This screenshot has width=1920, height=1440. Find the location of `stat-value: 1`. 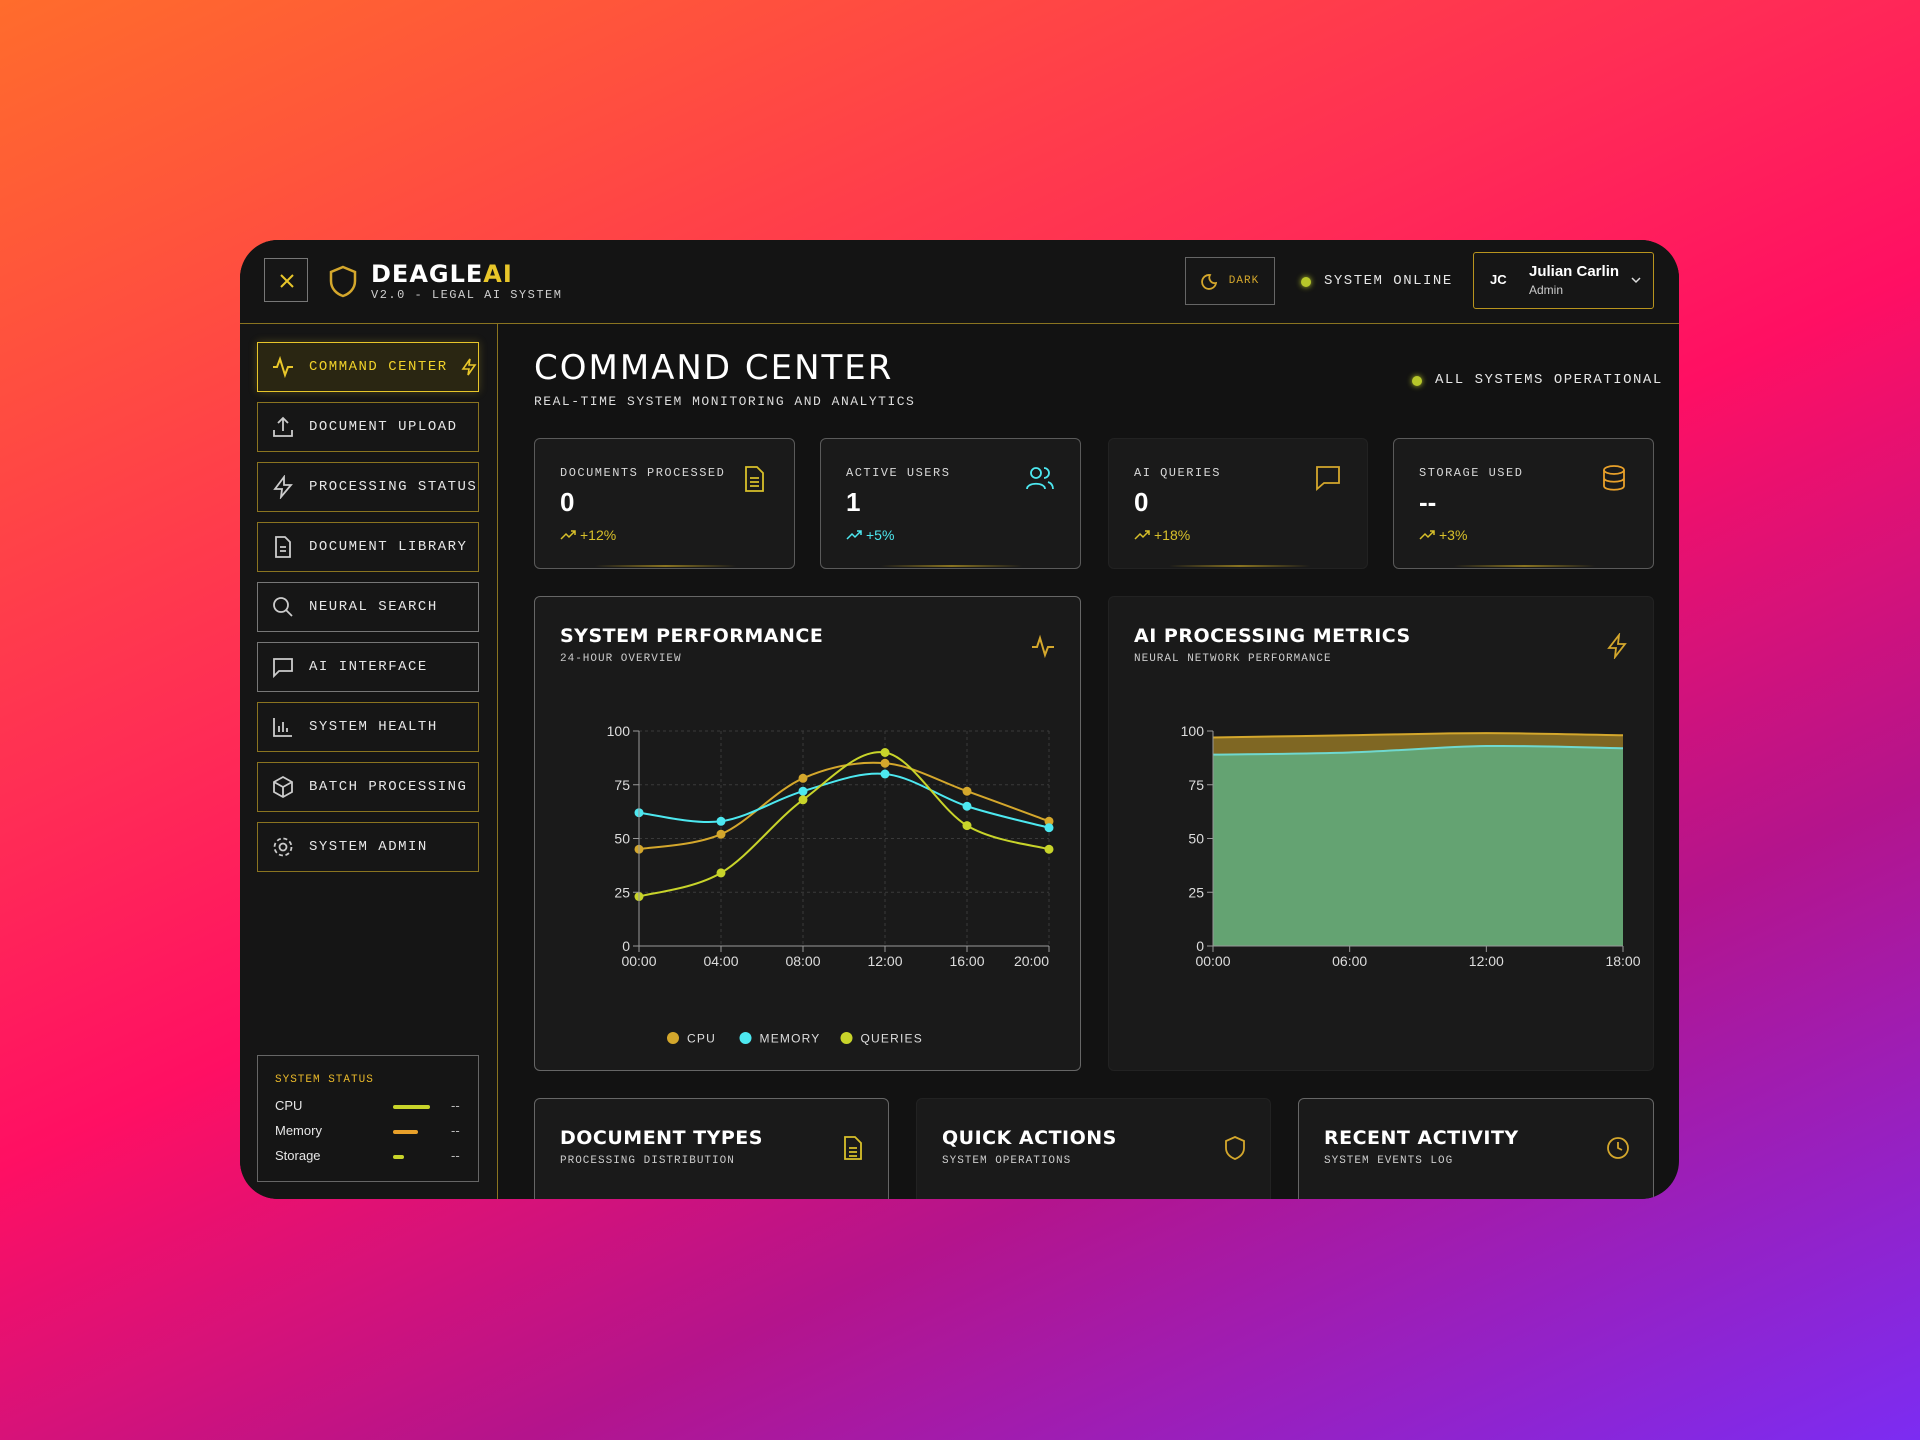

stat-value: 1 is located at coordinates (853, 502).